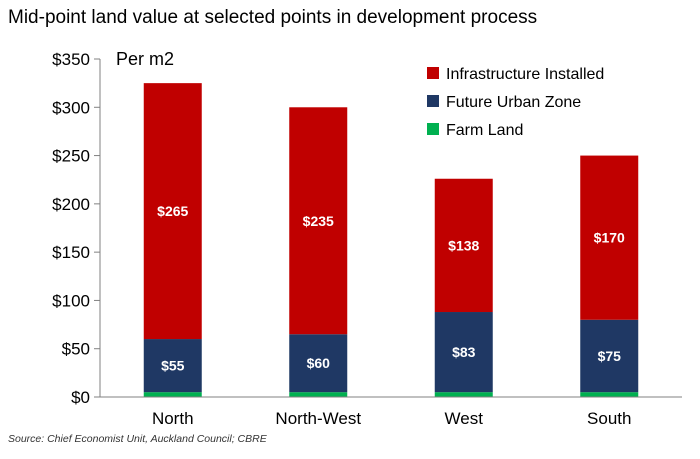 This screenshot has height=459, width=700. I want to click on legend-item: Farm Land, so click(484, 130).